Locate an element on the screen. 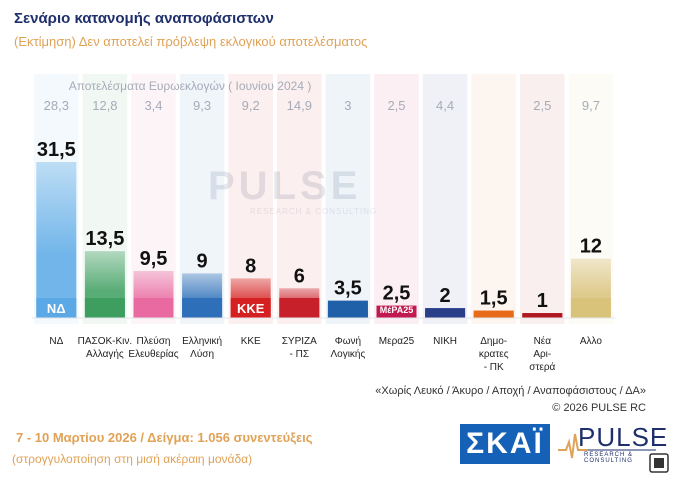 The image size is (680, 480). pulse-watermark-sub: RESEARCH & CONSULTING is located at coordinates (314, 211).